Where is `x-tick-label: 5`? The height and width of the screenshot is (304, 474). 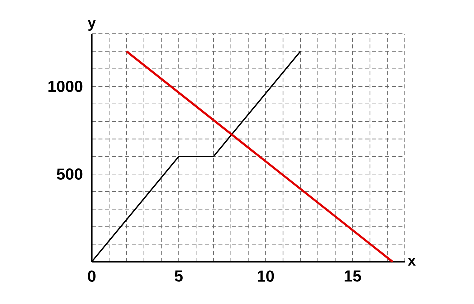 x-tick-label: 5 is located at coordinates (179, 276).